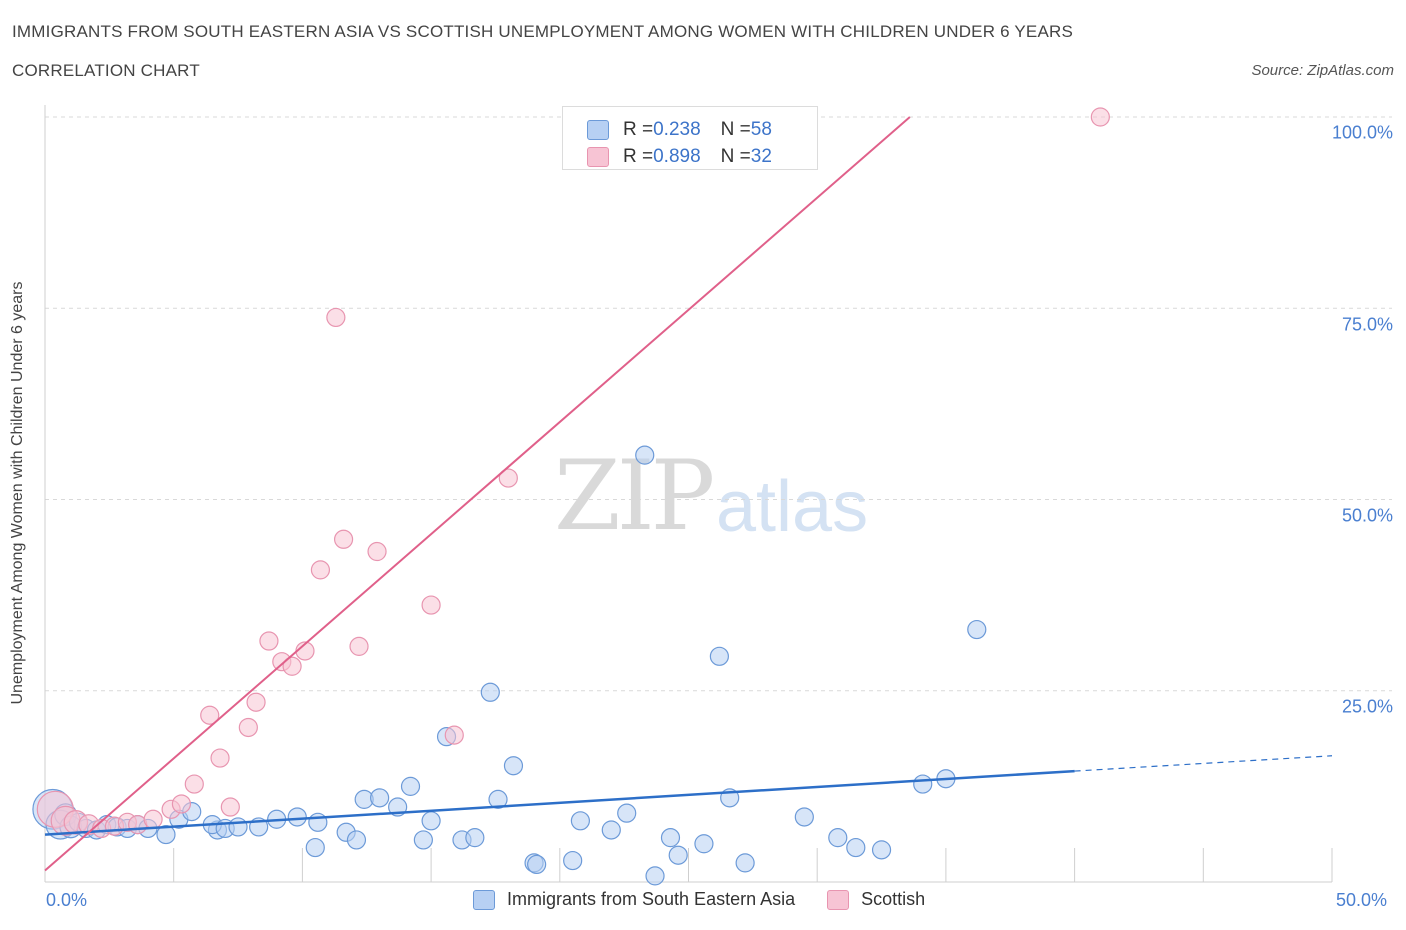  I want to click on watermark-atlas: atlas, so click(792, 507).